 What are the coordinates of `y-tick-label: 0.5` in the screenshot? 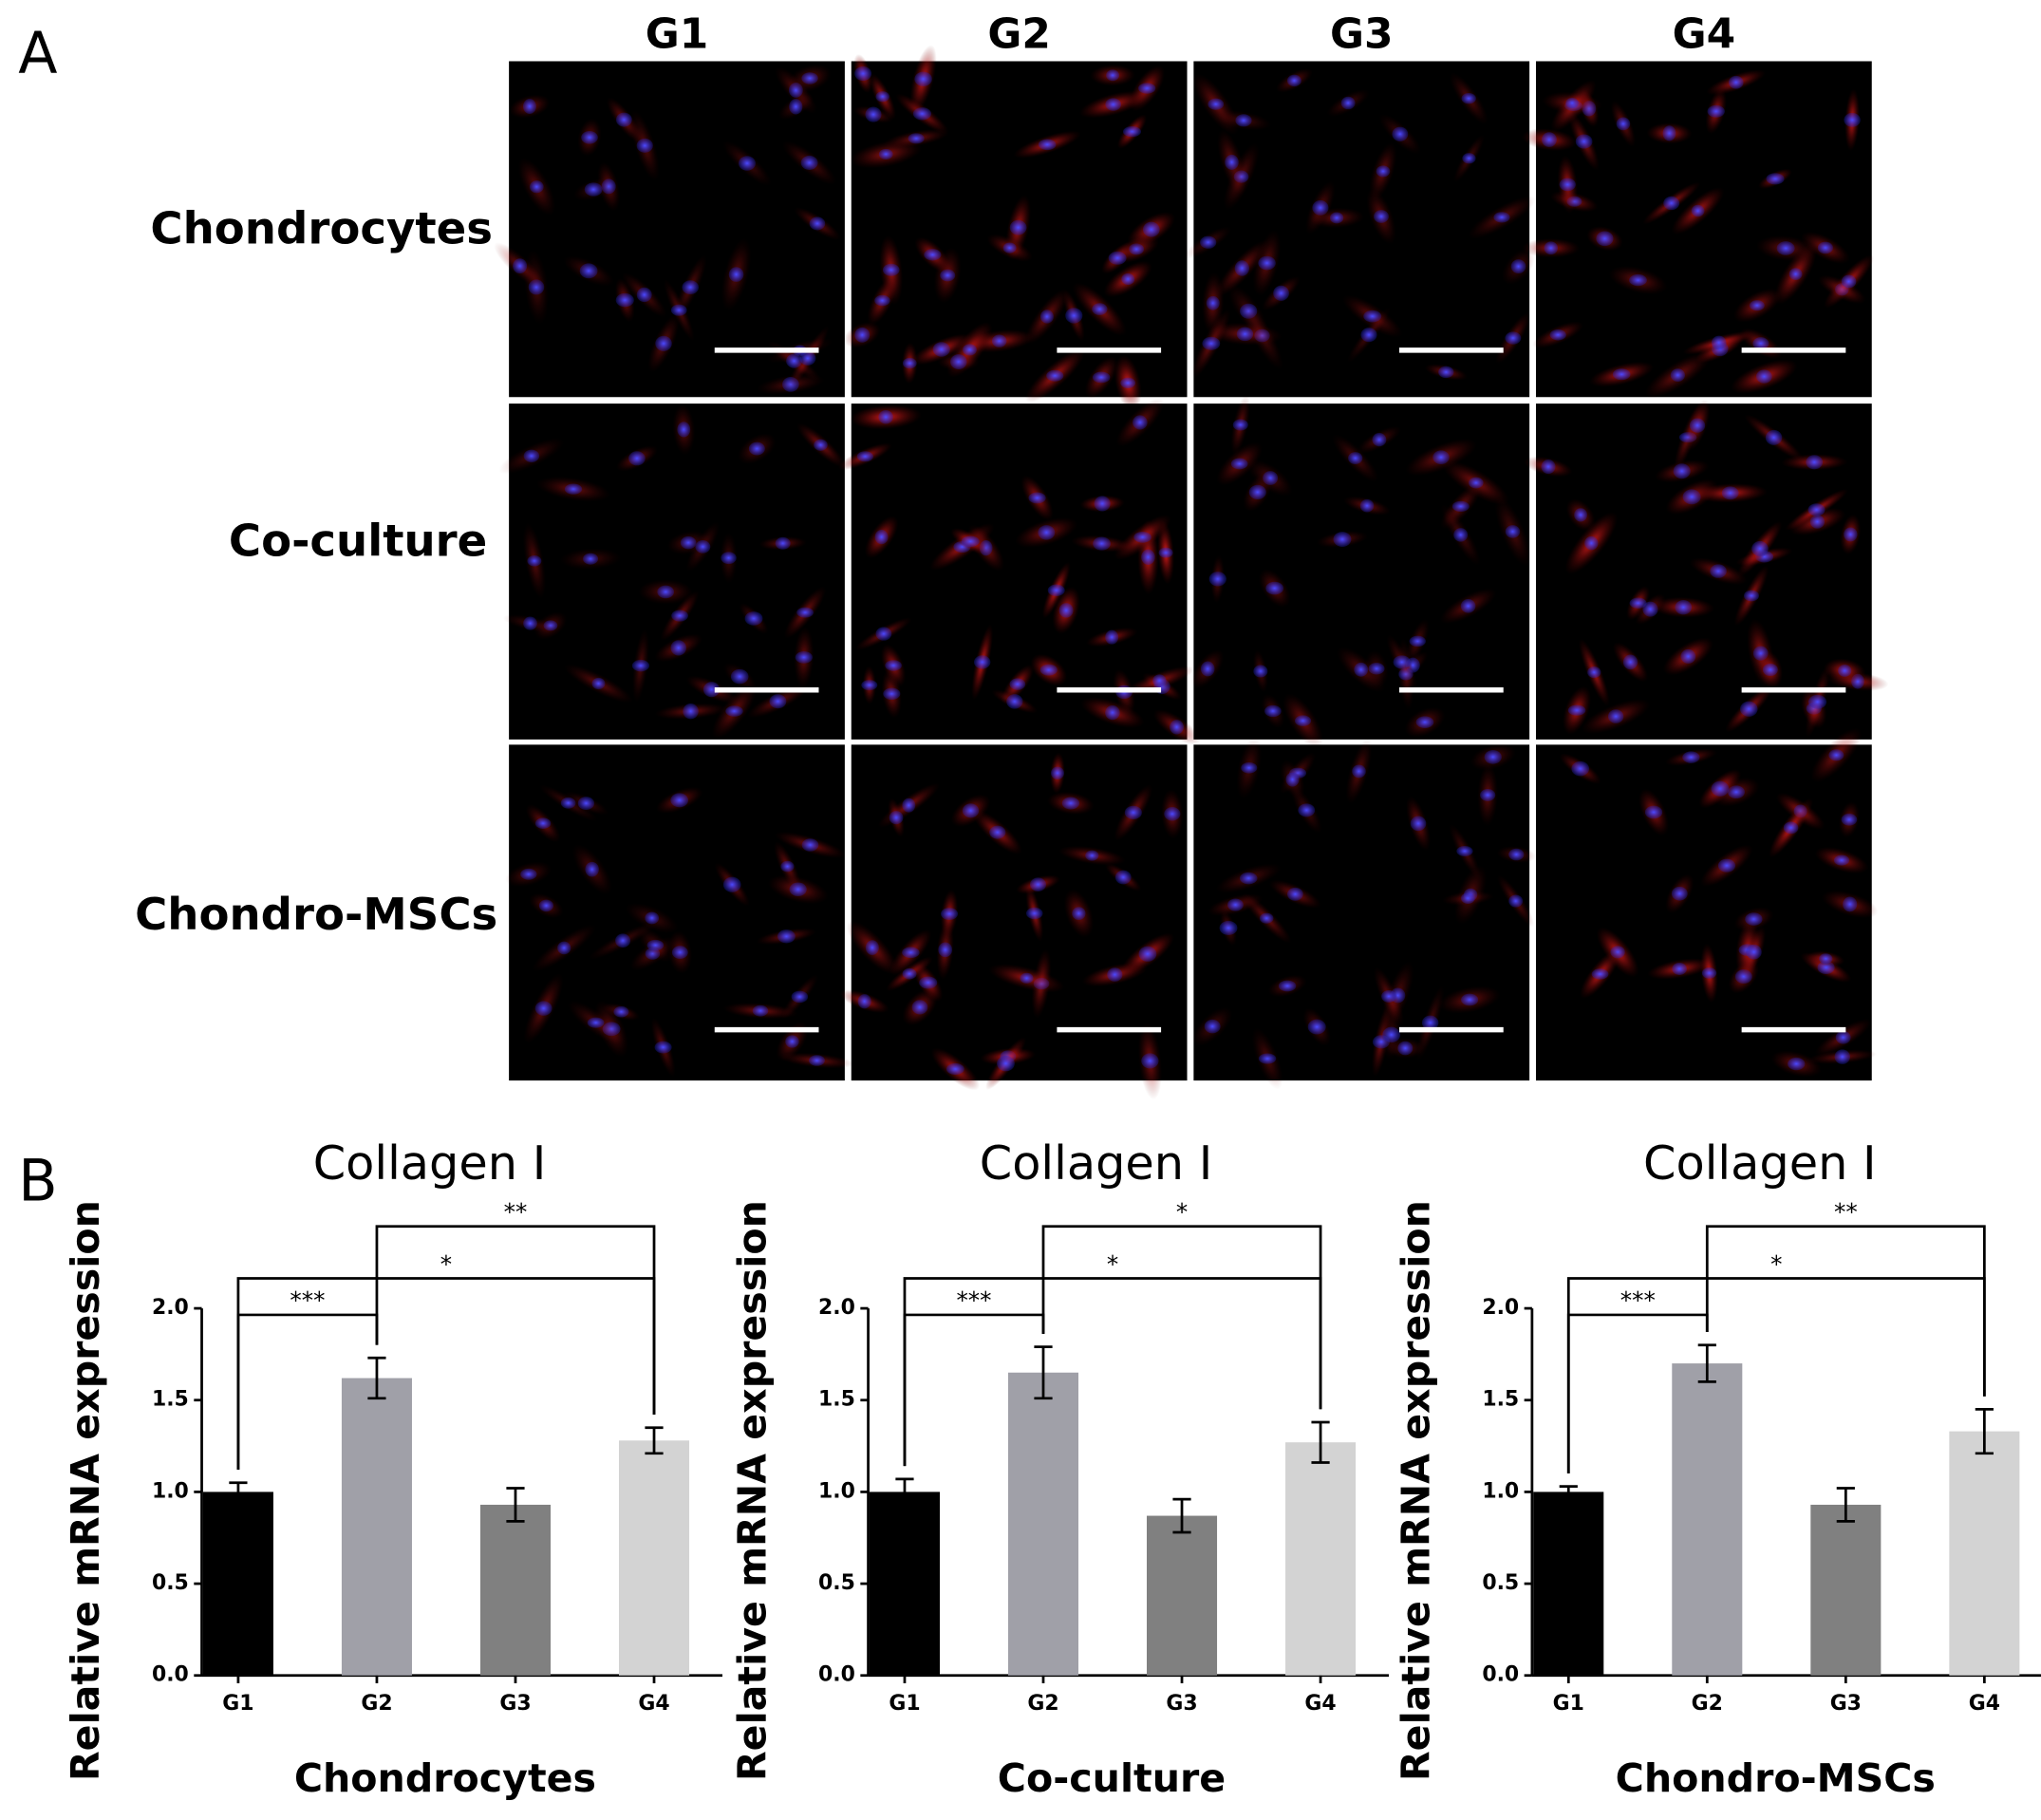 It's located at (1500, 1583).